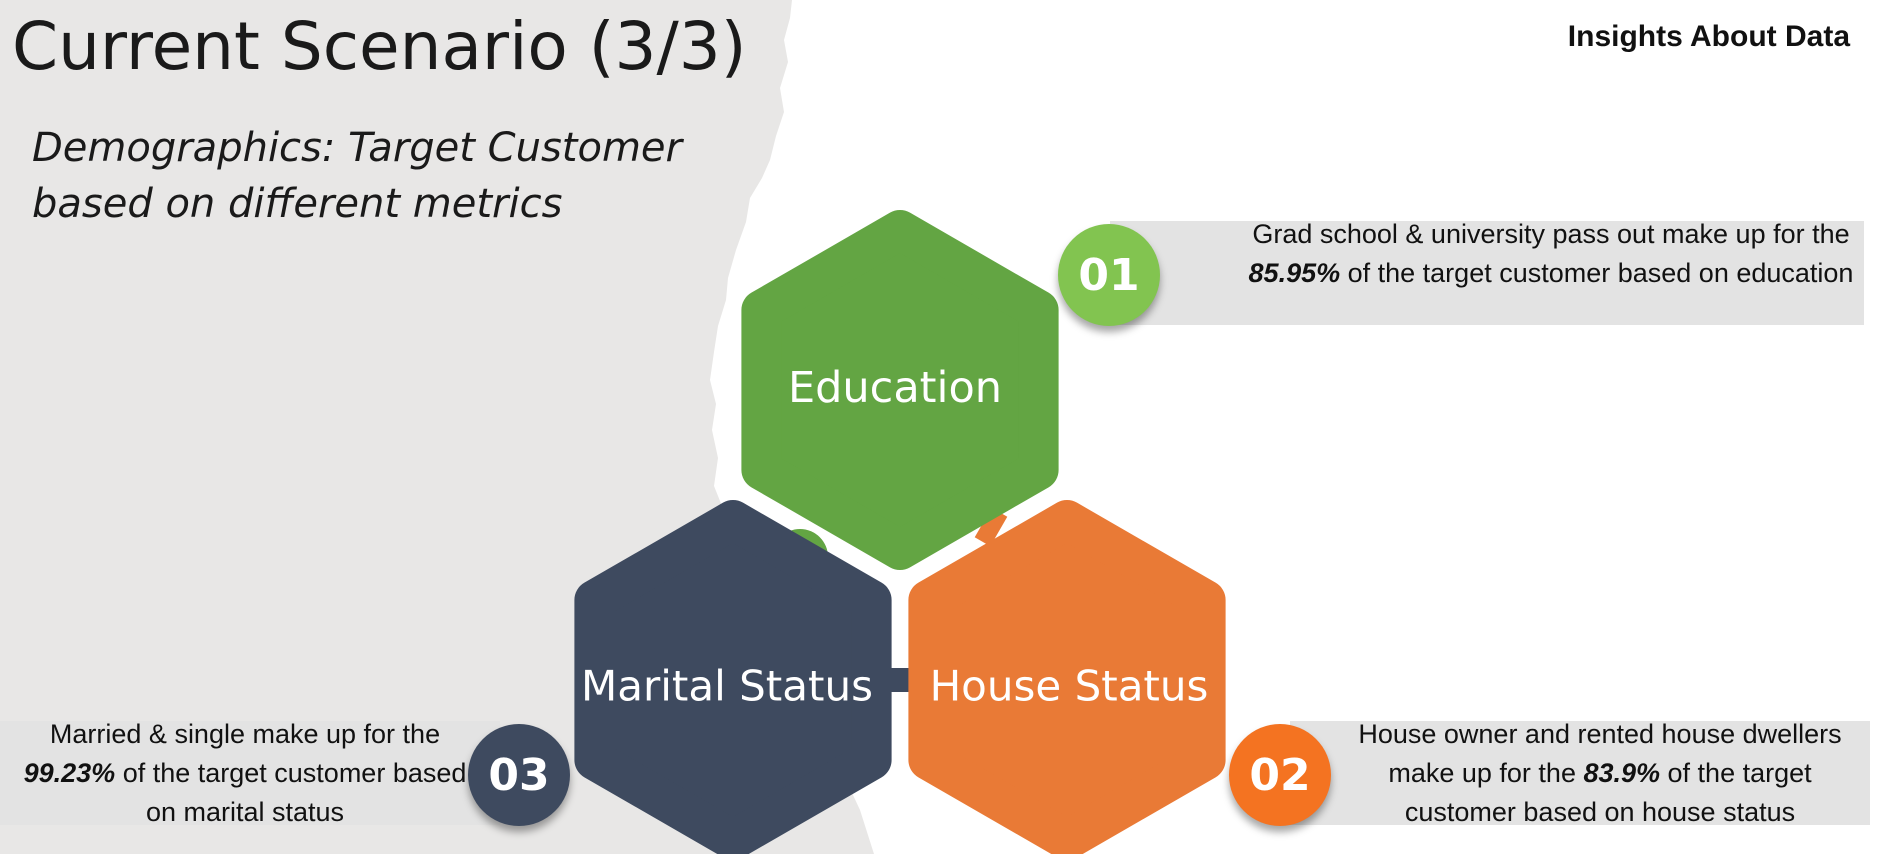  Describe the element at coordinates (1708, 36) in the screenshot. I see `header-label: Insights About Data` at that location.